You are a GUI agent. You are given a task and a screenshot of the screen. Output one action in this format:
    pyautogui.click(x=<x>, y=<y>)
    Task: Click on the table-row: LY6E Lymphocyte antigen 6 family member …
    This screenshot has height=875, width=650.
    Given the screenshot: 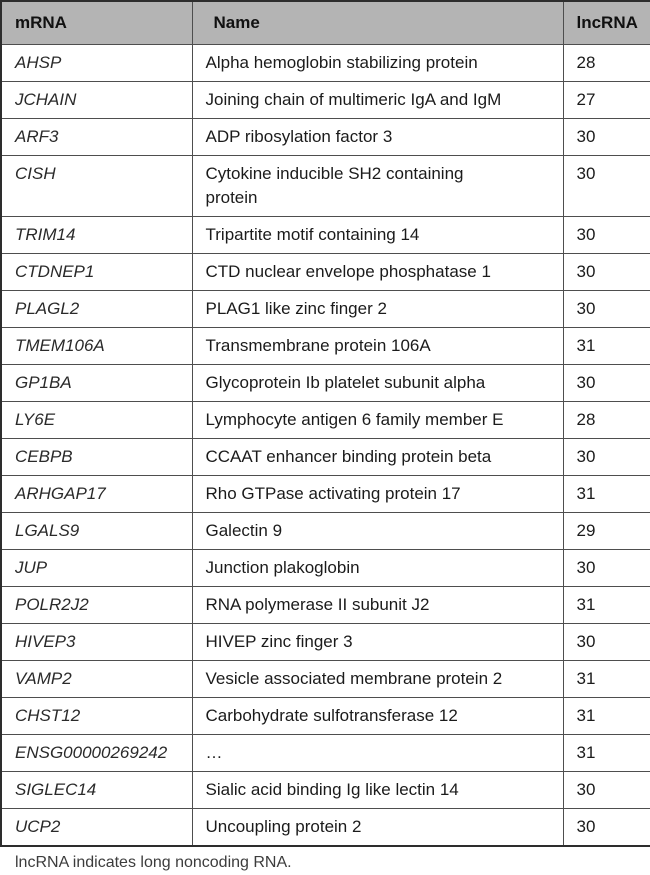 What is the action you would take?
    pyautogui.click(x=325, y=420)
    